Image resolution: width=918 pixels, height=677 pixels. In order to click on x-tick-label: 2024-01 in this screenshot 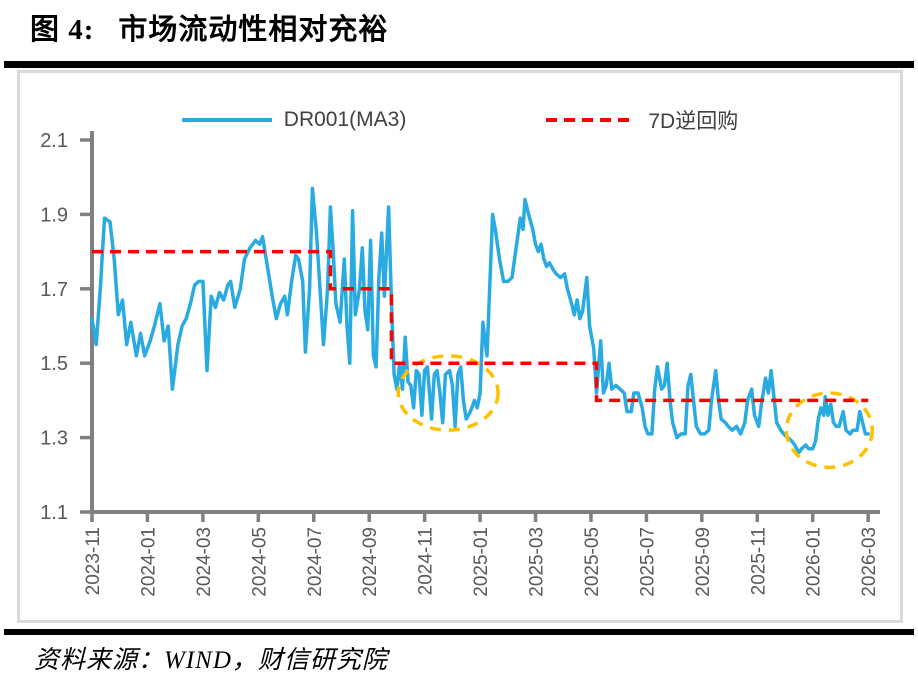, I will do `click(148, 562)`.